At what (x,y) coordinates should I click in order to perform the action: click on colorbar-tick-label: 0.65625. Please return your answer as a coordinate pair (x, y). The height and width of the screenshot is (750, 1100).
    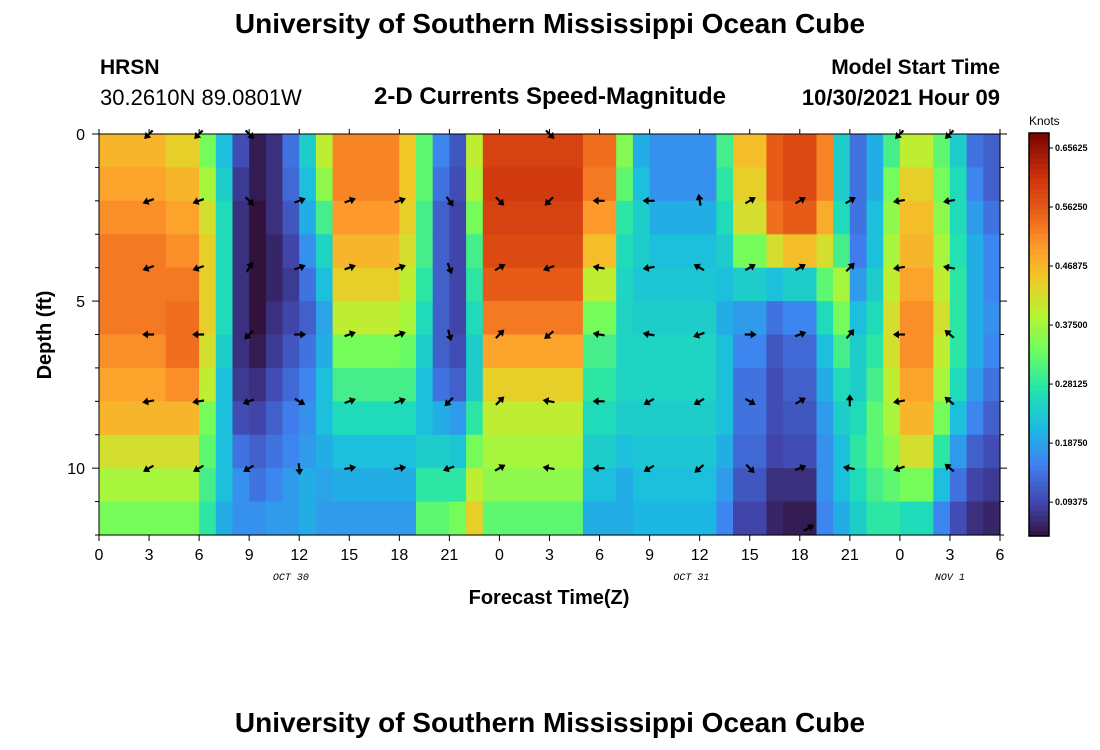
    Looking at the image, I should click on (1071, 148).